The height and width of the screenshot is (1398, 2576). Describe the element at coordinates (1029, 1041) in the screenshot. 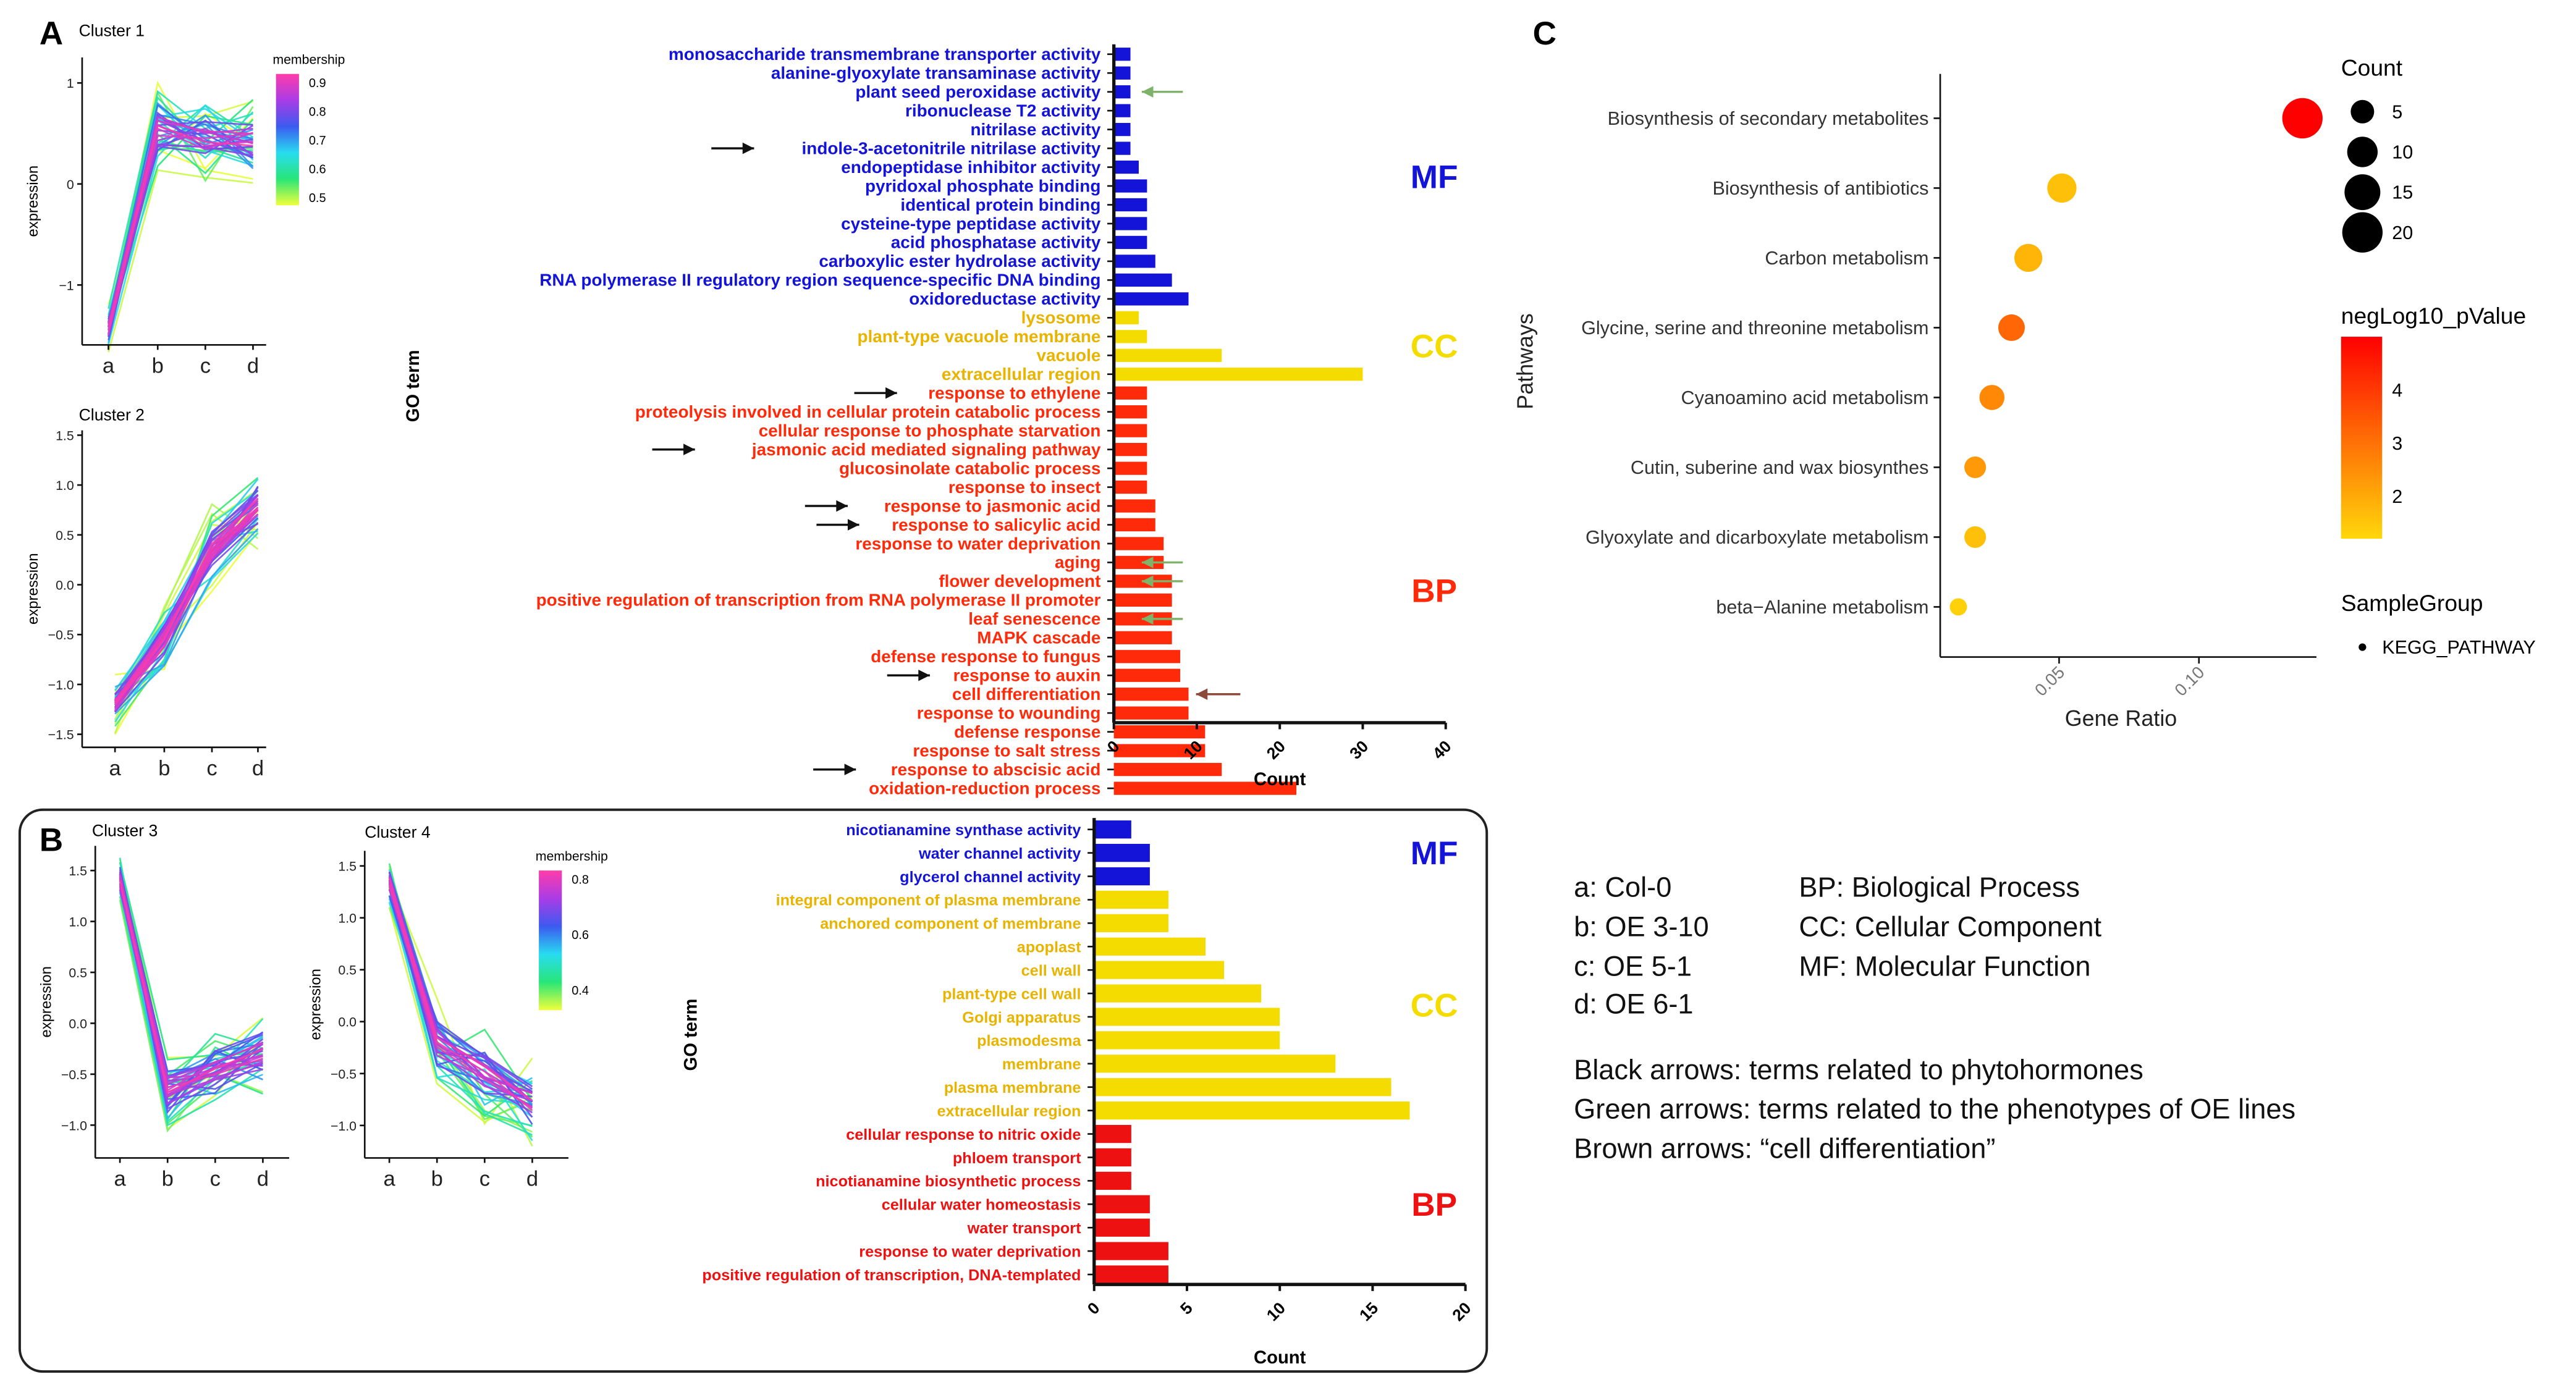

I see `go-term-label: plasmodesma` at that location.